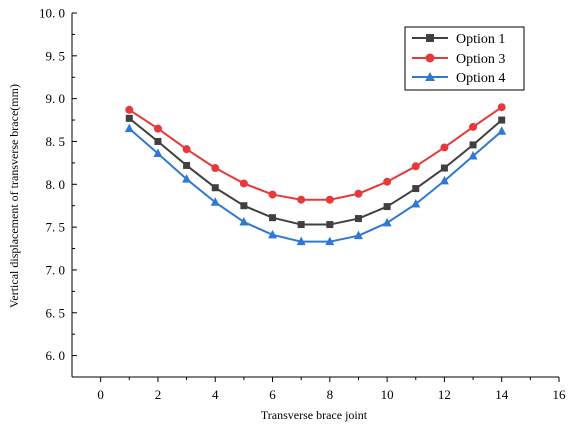 This screenshot has width=572, height=430. I want to click on legend: Option 1 Option 3 Option 4, so click(464, 58).